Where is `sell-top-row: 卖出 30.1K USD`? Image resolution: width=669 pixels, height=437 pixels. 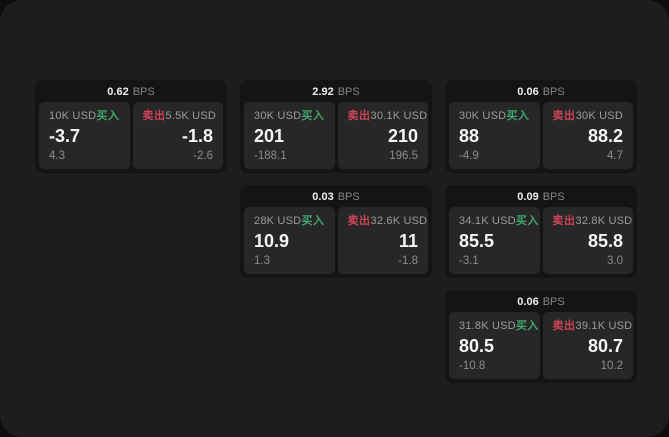 sell-top-row: 卖出 30.1K USD is located at coordinates (387, 116).